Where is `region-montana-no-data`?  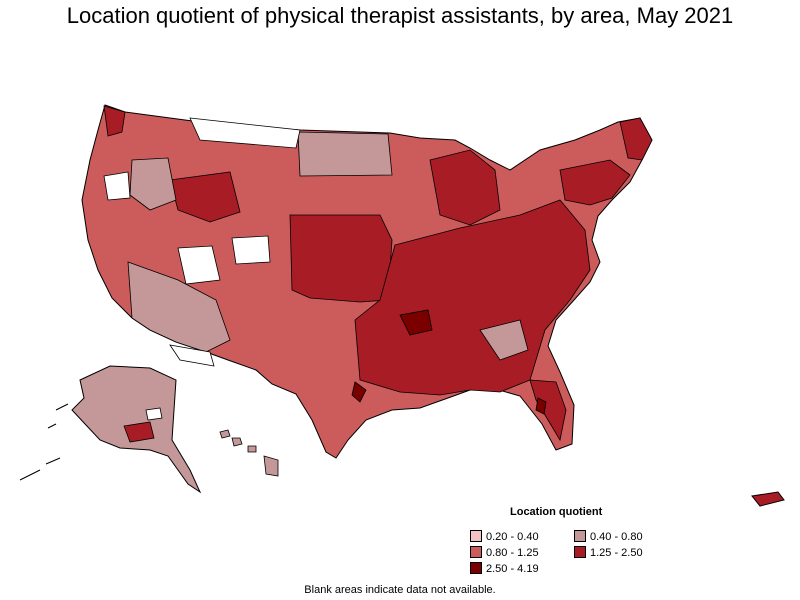
region-montana-no-data is located at coordinates (245, 133).